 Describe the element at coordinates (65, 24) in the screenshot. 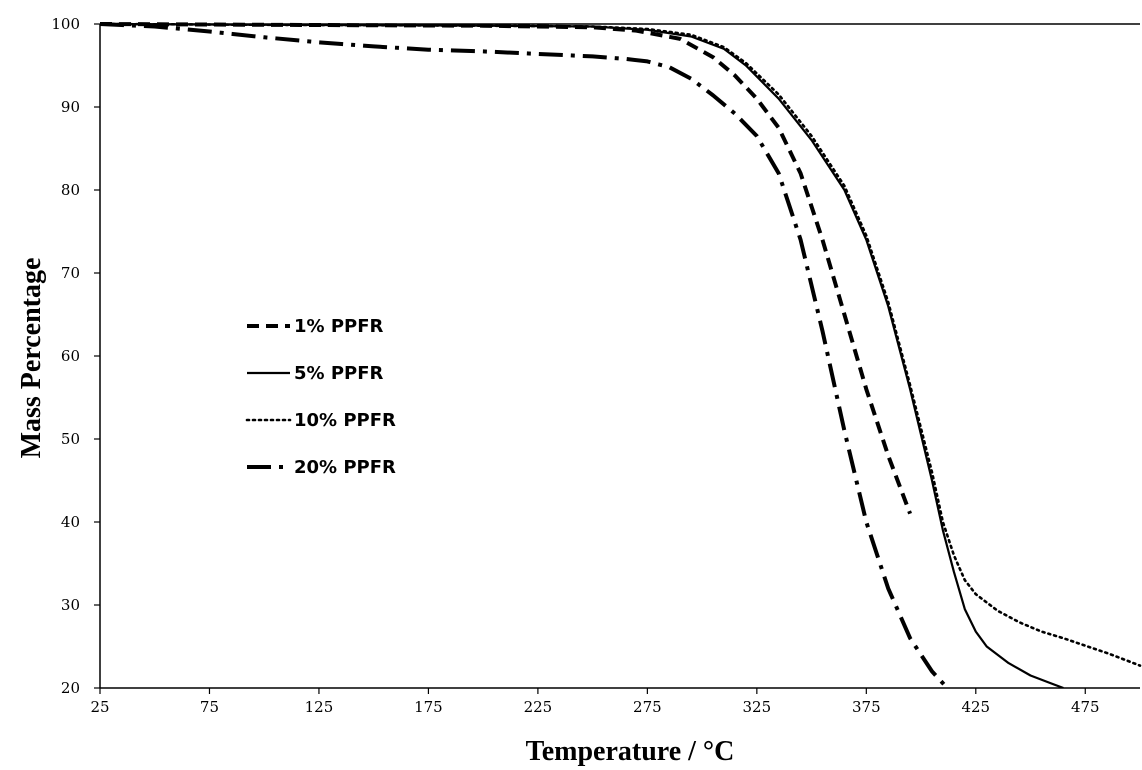

I see `y-tick-label: 100` at that location.